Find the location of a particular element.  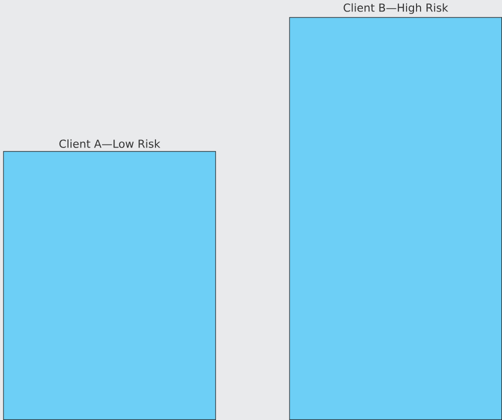

x-tick-label: Client A—Low Risk is located at coordinates (109, 143).